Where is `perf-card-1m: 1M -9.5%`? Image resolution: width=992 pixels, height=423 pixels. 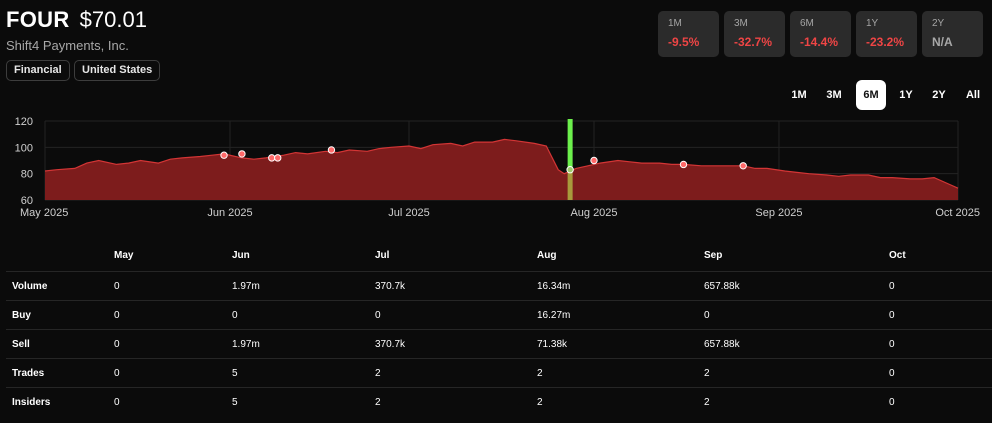 perf-card-1m: 1M -9.5% is located at coordinates (688, 34).